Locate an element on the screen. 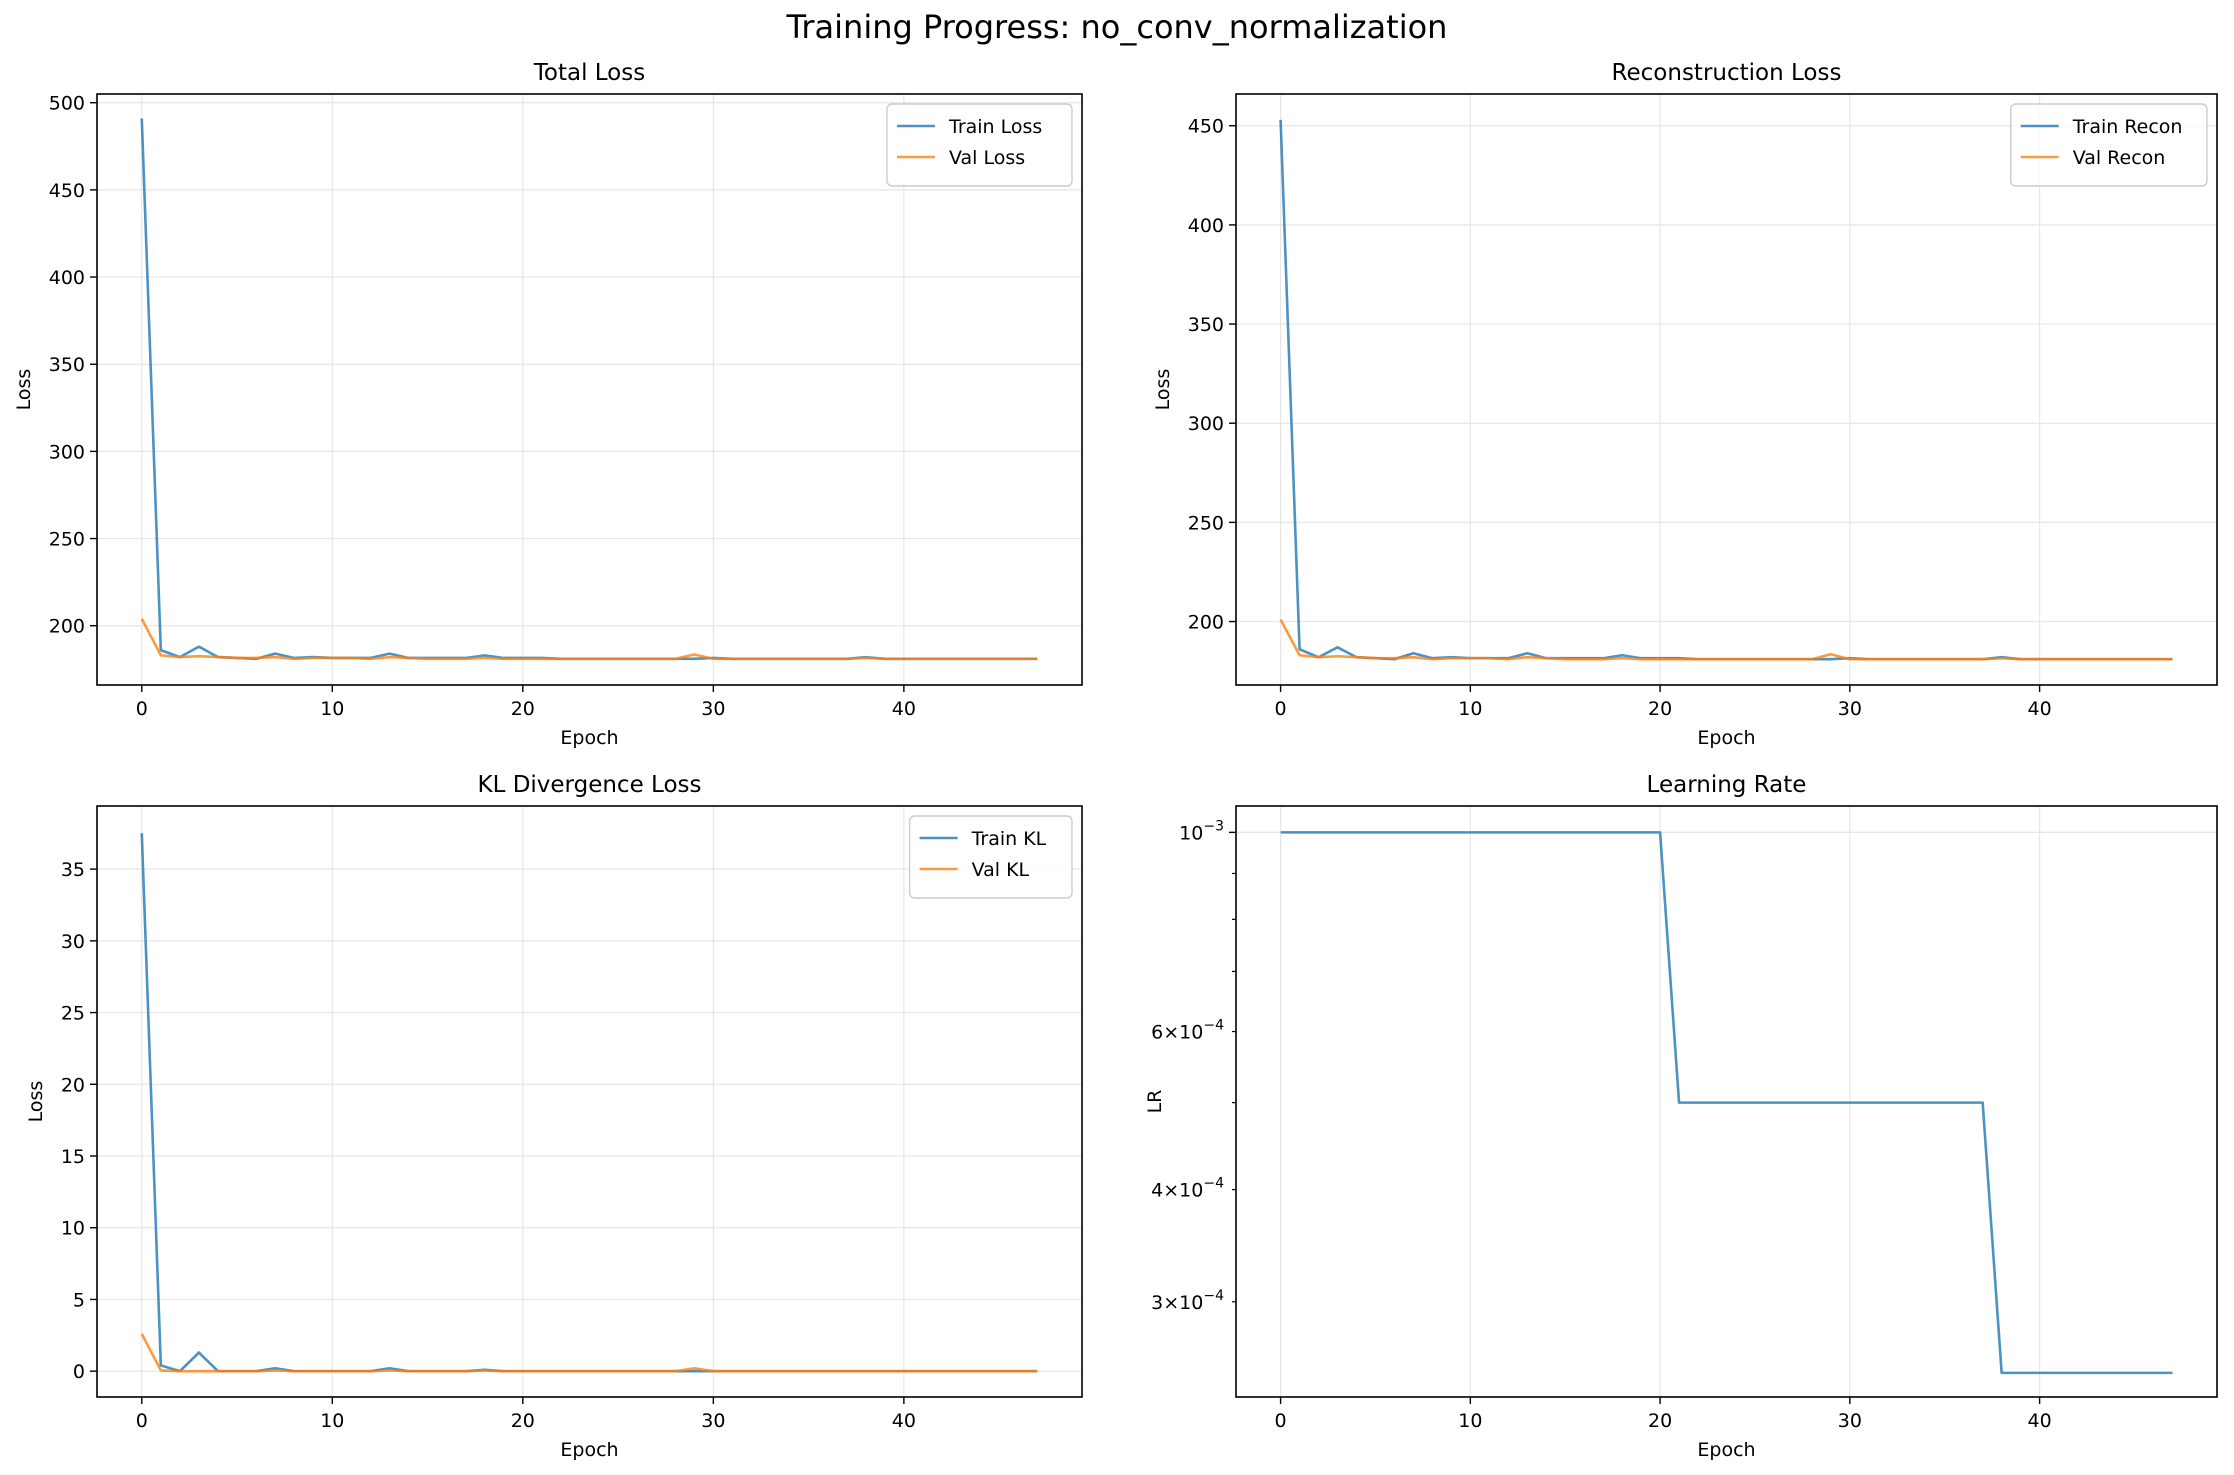 This screenshot has width=2234, height=1475. figure-suptitle: Training Progress: no_conv_normalization is located at coordinates (1117, 27).